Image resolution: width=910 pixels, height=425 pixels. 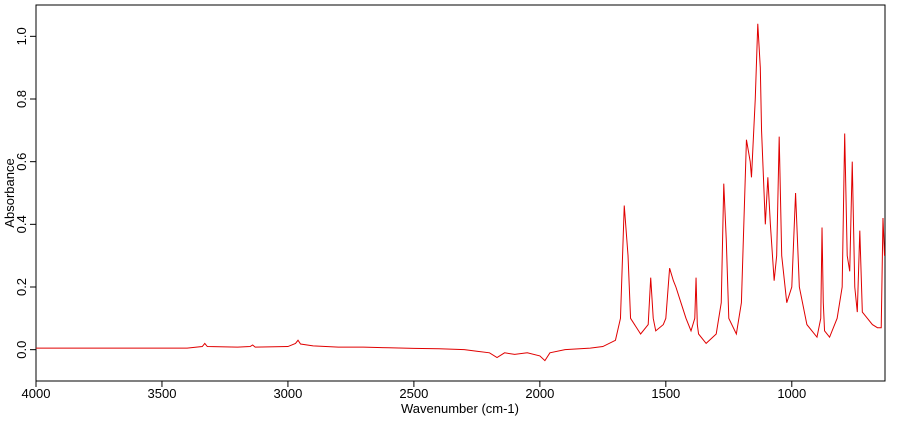 What do you see at coordinates (21, 287) in the screenshot?
I see `y-tick-label: 0.2` at bounding box center [21, 287].